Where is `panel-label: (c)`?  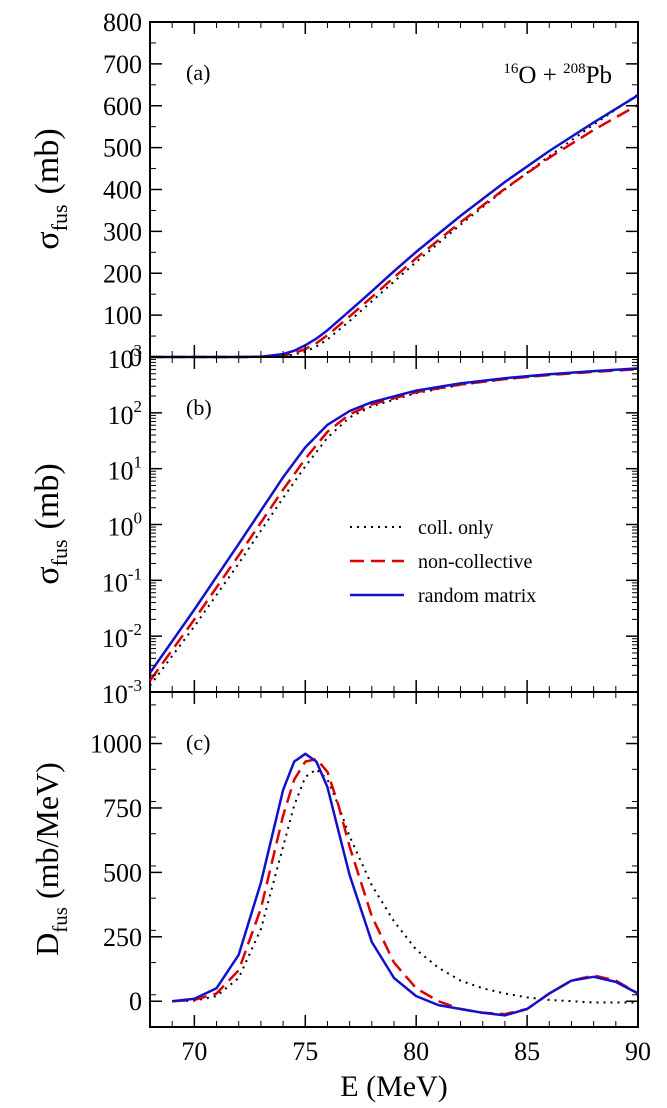
panel-label: (c) is located at coordinates (198, 742).